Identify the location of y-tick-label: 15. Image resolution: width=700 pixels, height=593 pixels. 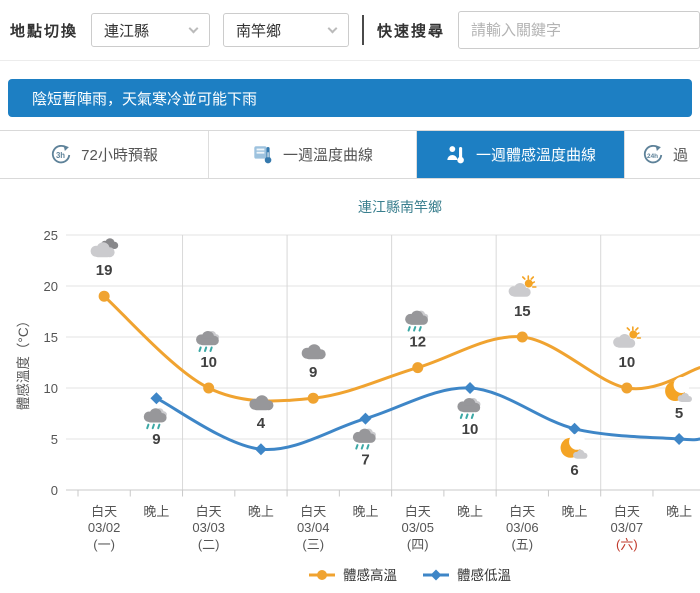
(51, 337).